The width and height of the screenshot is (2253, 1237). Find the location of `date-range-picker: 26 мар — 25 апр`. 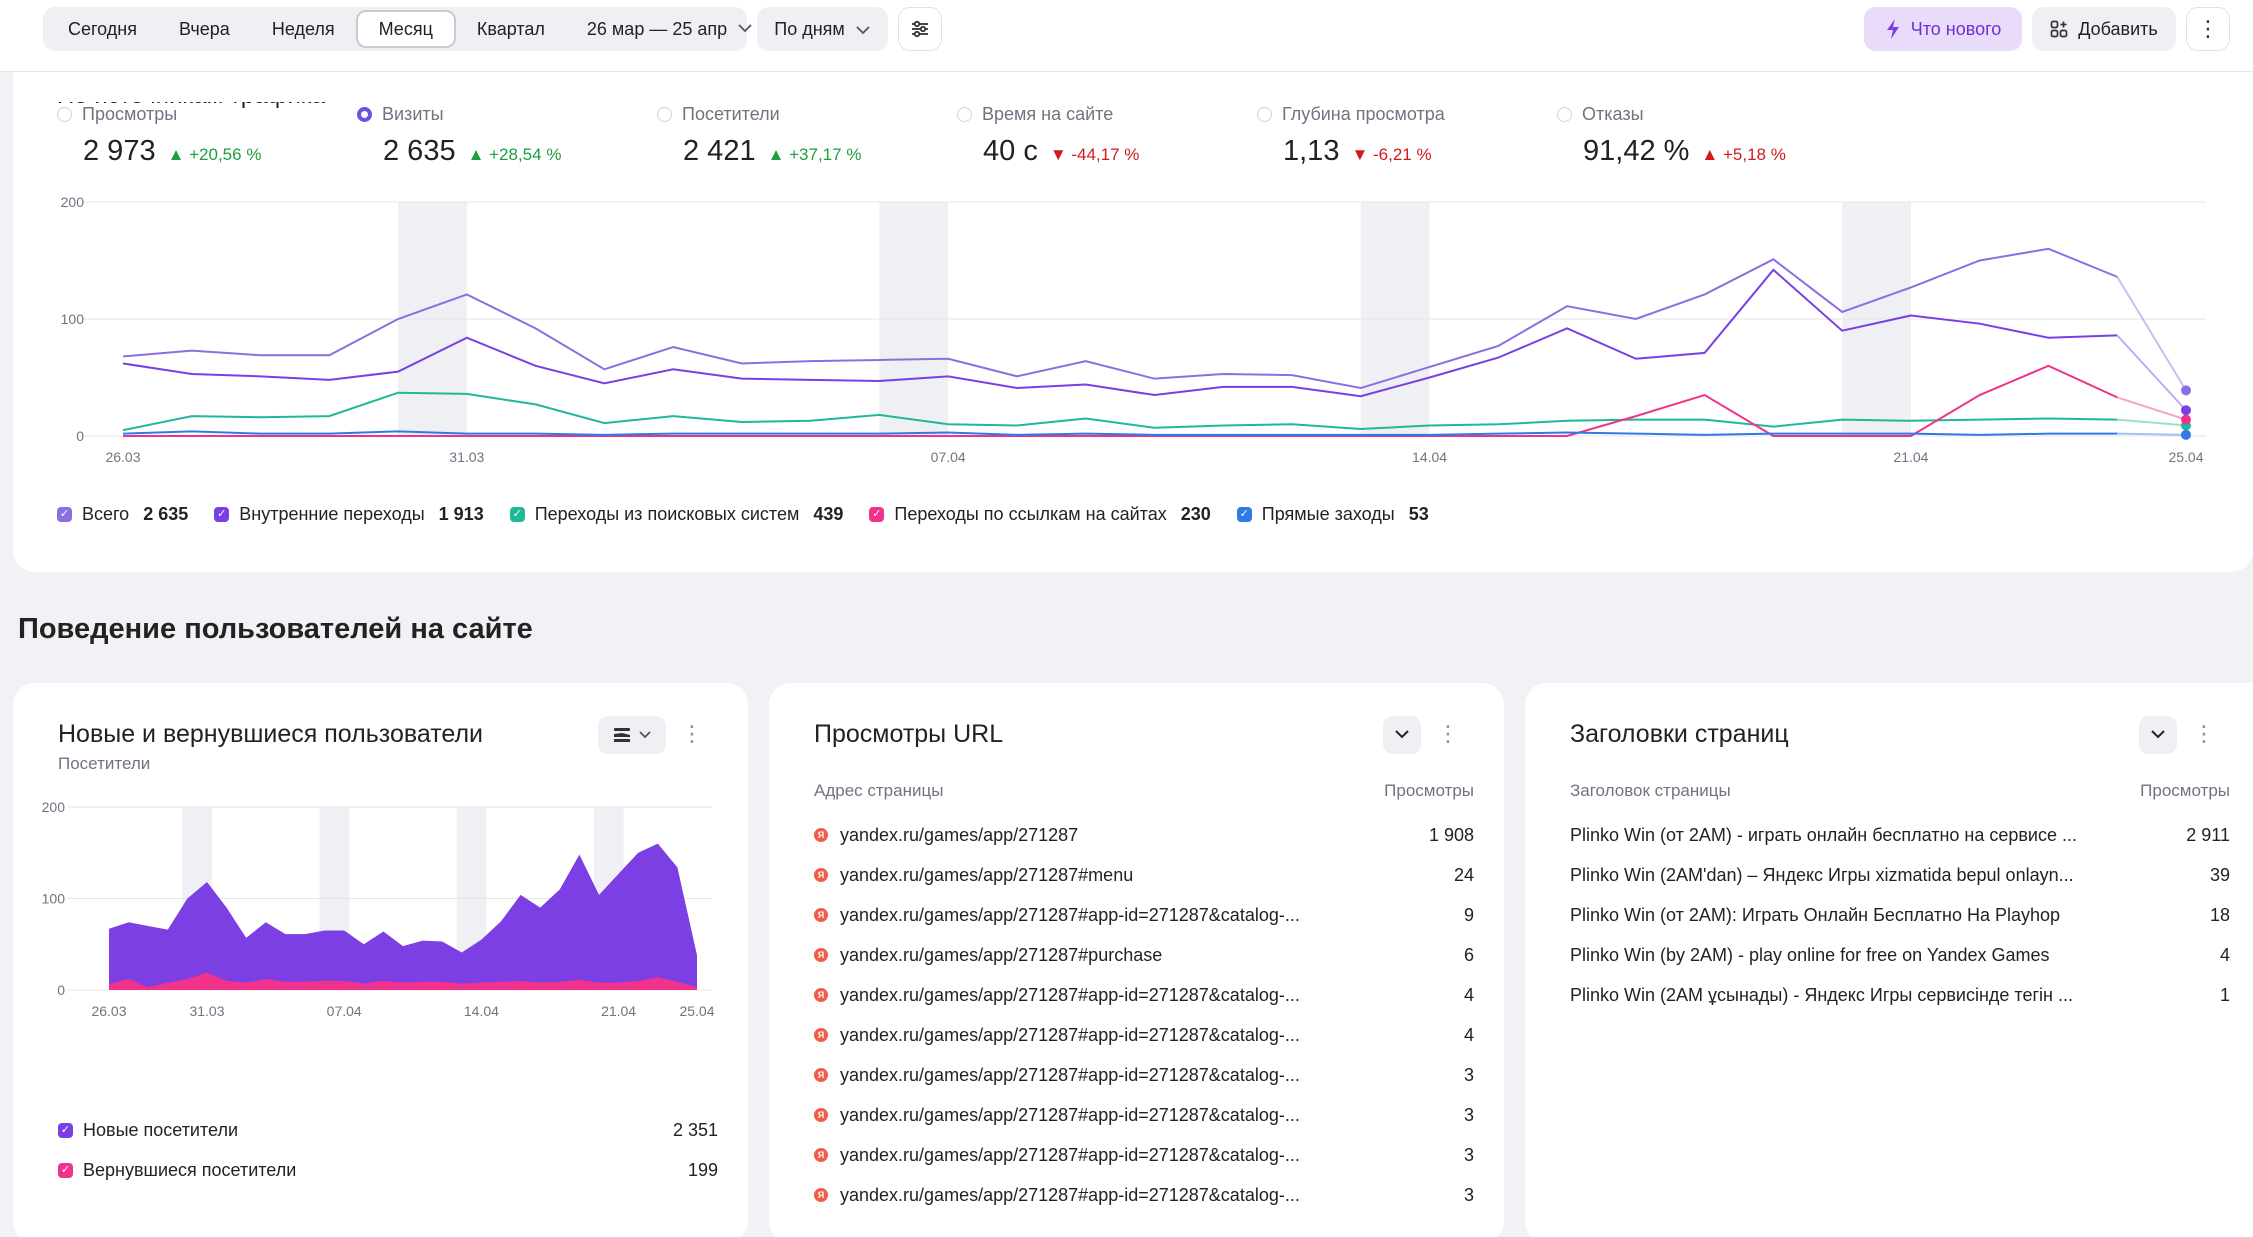

date-range-picker: 26 мар — 25 апр is located at coordinates (670, 29).